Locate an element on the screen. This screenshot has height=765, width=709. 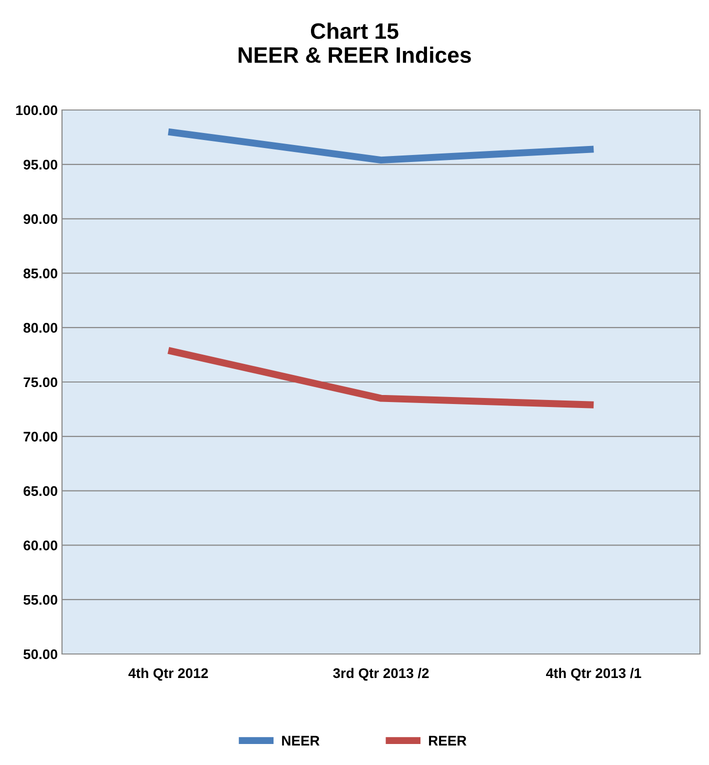
y-tick-label: 55.00 is located at coordinates (41, 599).